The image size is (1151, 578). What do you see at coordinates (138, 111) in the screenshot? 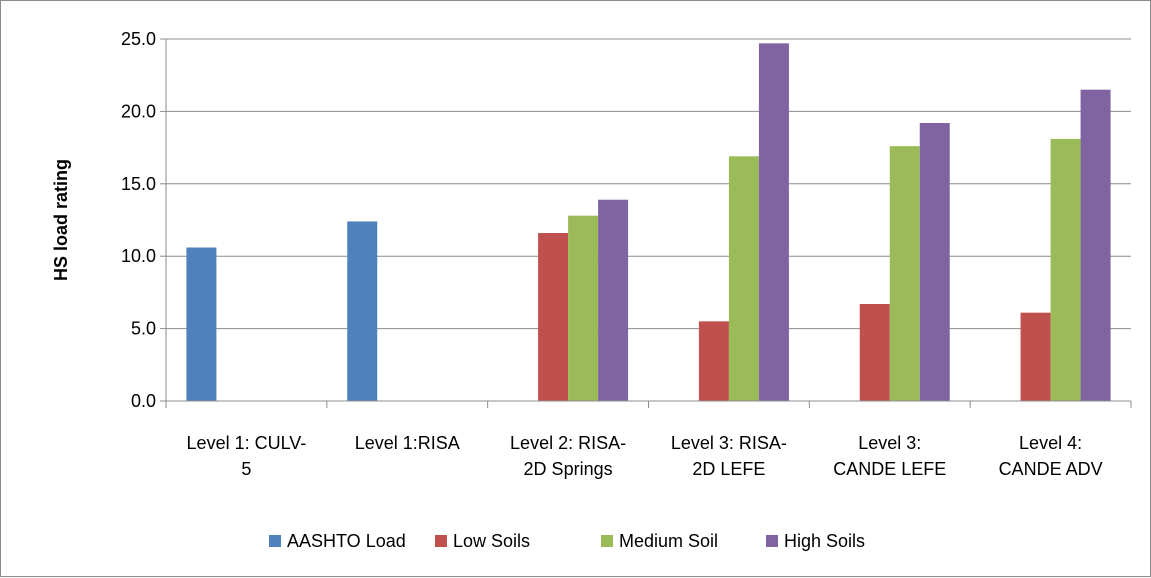
I see `y-tick-label: 20.0` at bounding box center [138, 111].